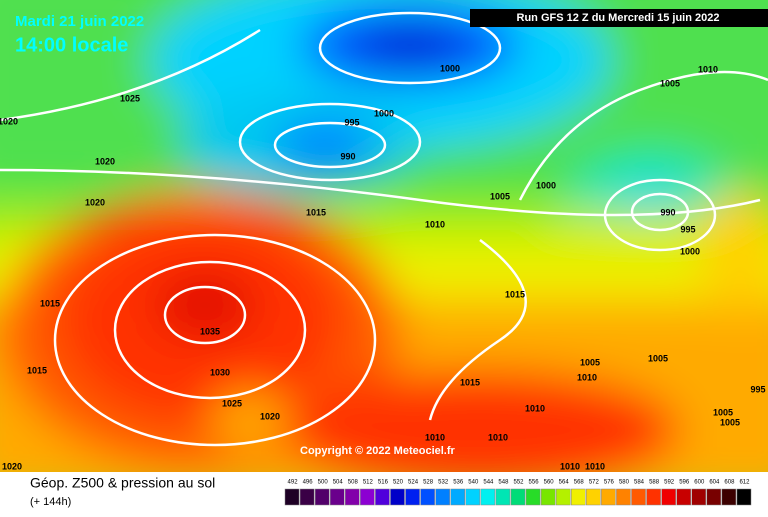 The width and height of the screenshot is (768, 517). What do you see at coordinates (368, 483) in the screenshot?
I see `legend-level: 512` at bounding box center [368, 483].